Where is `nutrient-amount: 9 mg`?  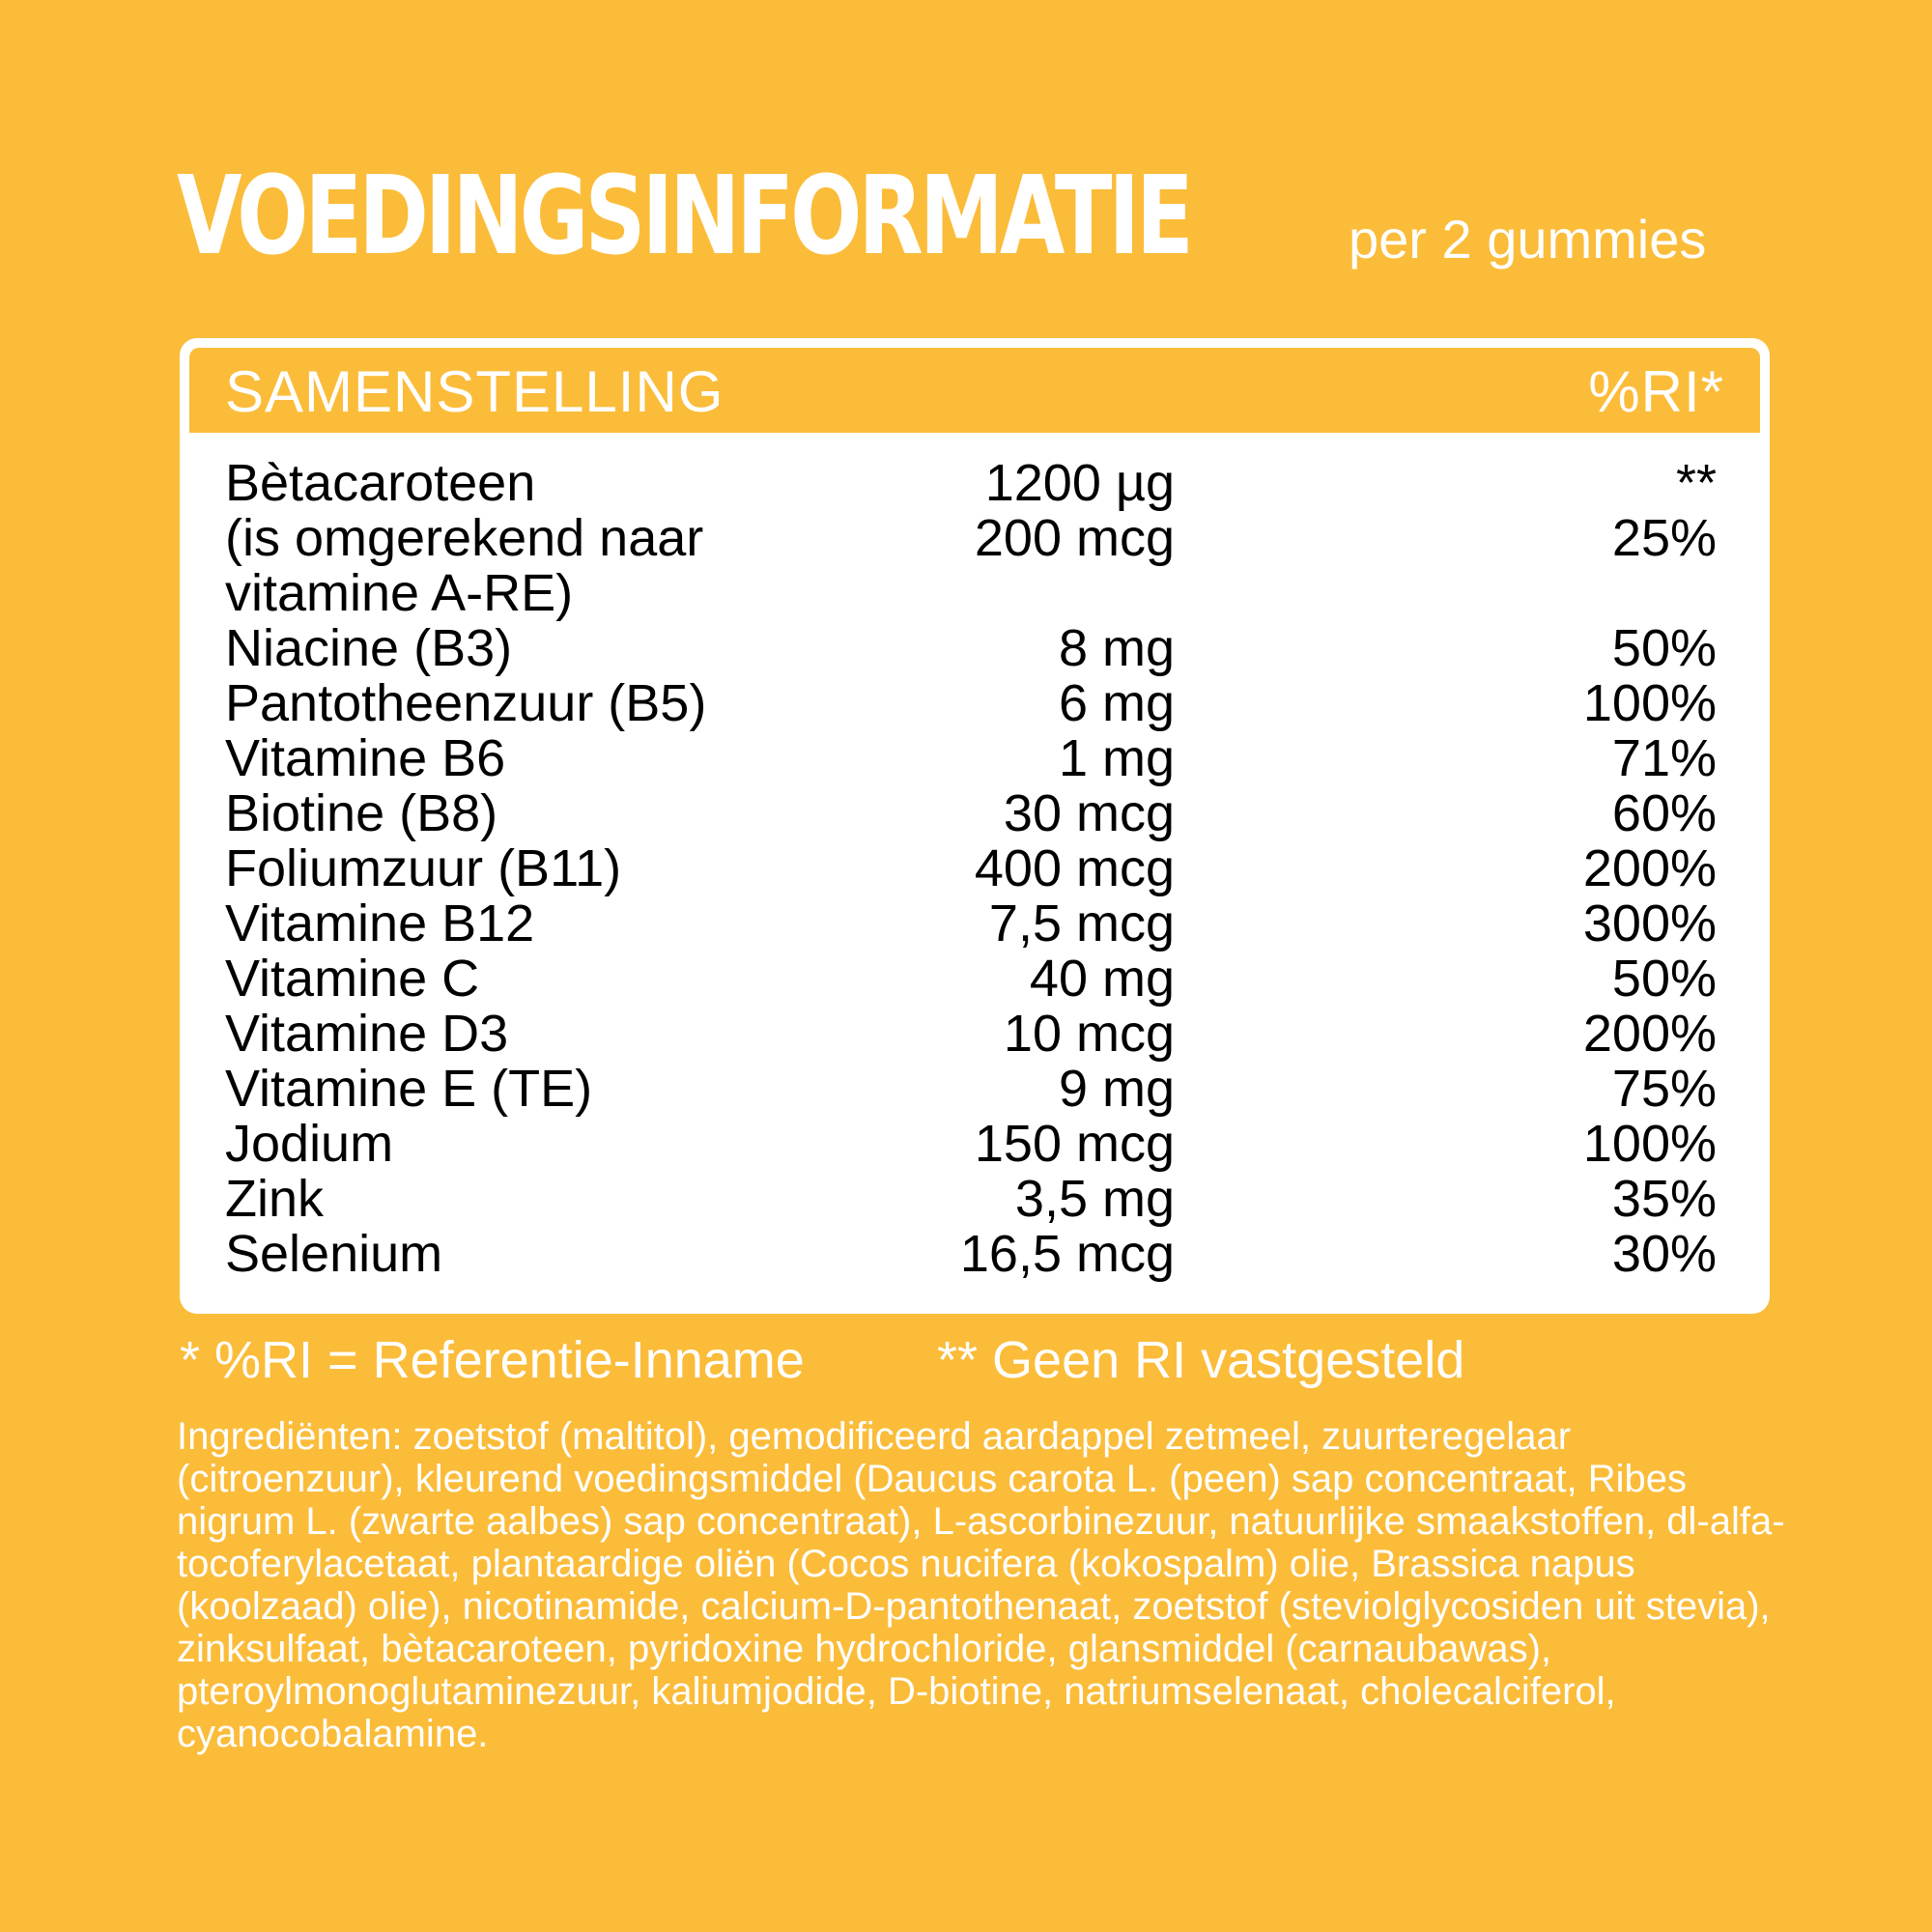
nutrient-amount: 9 mg is located at coordinates (1116, 1089).